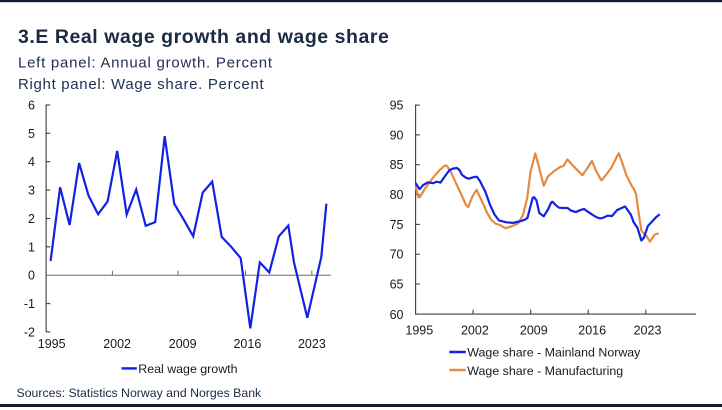 The height and width of the screenshot is (410, 722). Describe the element at coordinates (397, 255) in the screenshot. I see `svg-text: 70` at that location.